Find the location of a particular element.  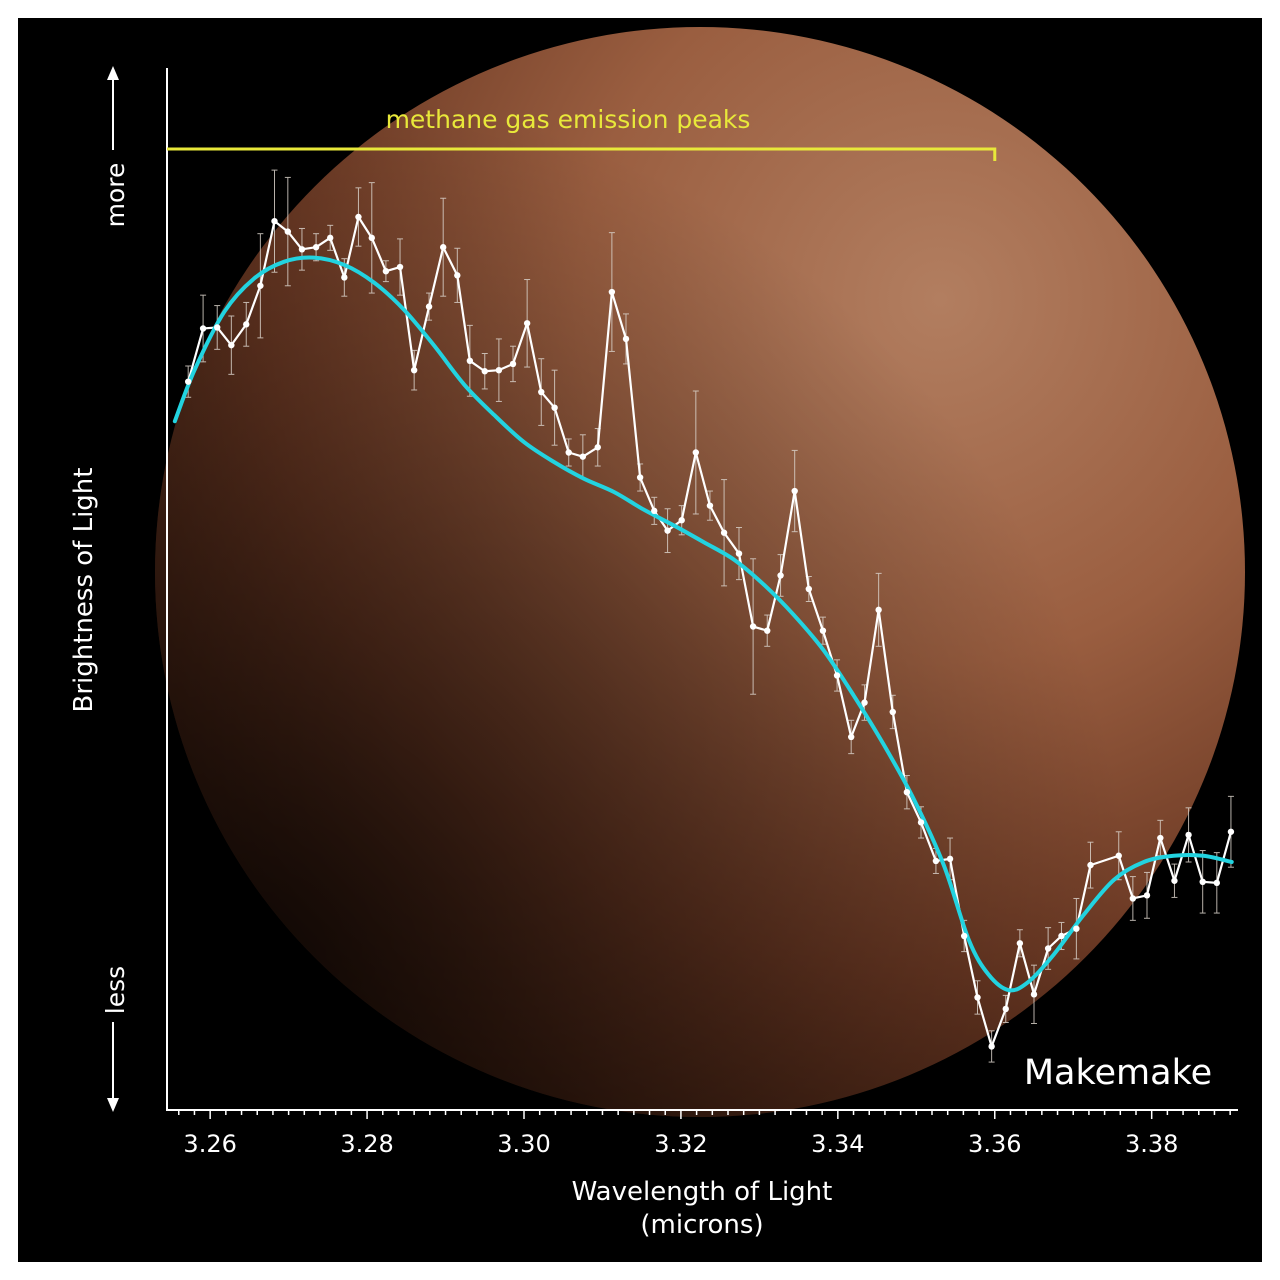

less-arrow-icon is located at coordinates (113, 1067).